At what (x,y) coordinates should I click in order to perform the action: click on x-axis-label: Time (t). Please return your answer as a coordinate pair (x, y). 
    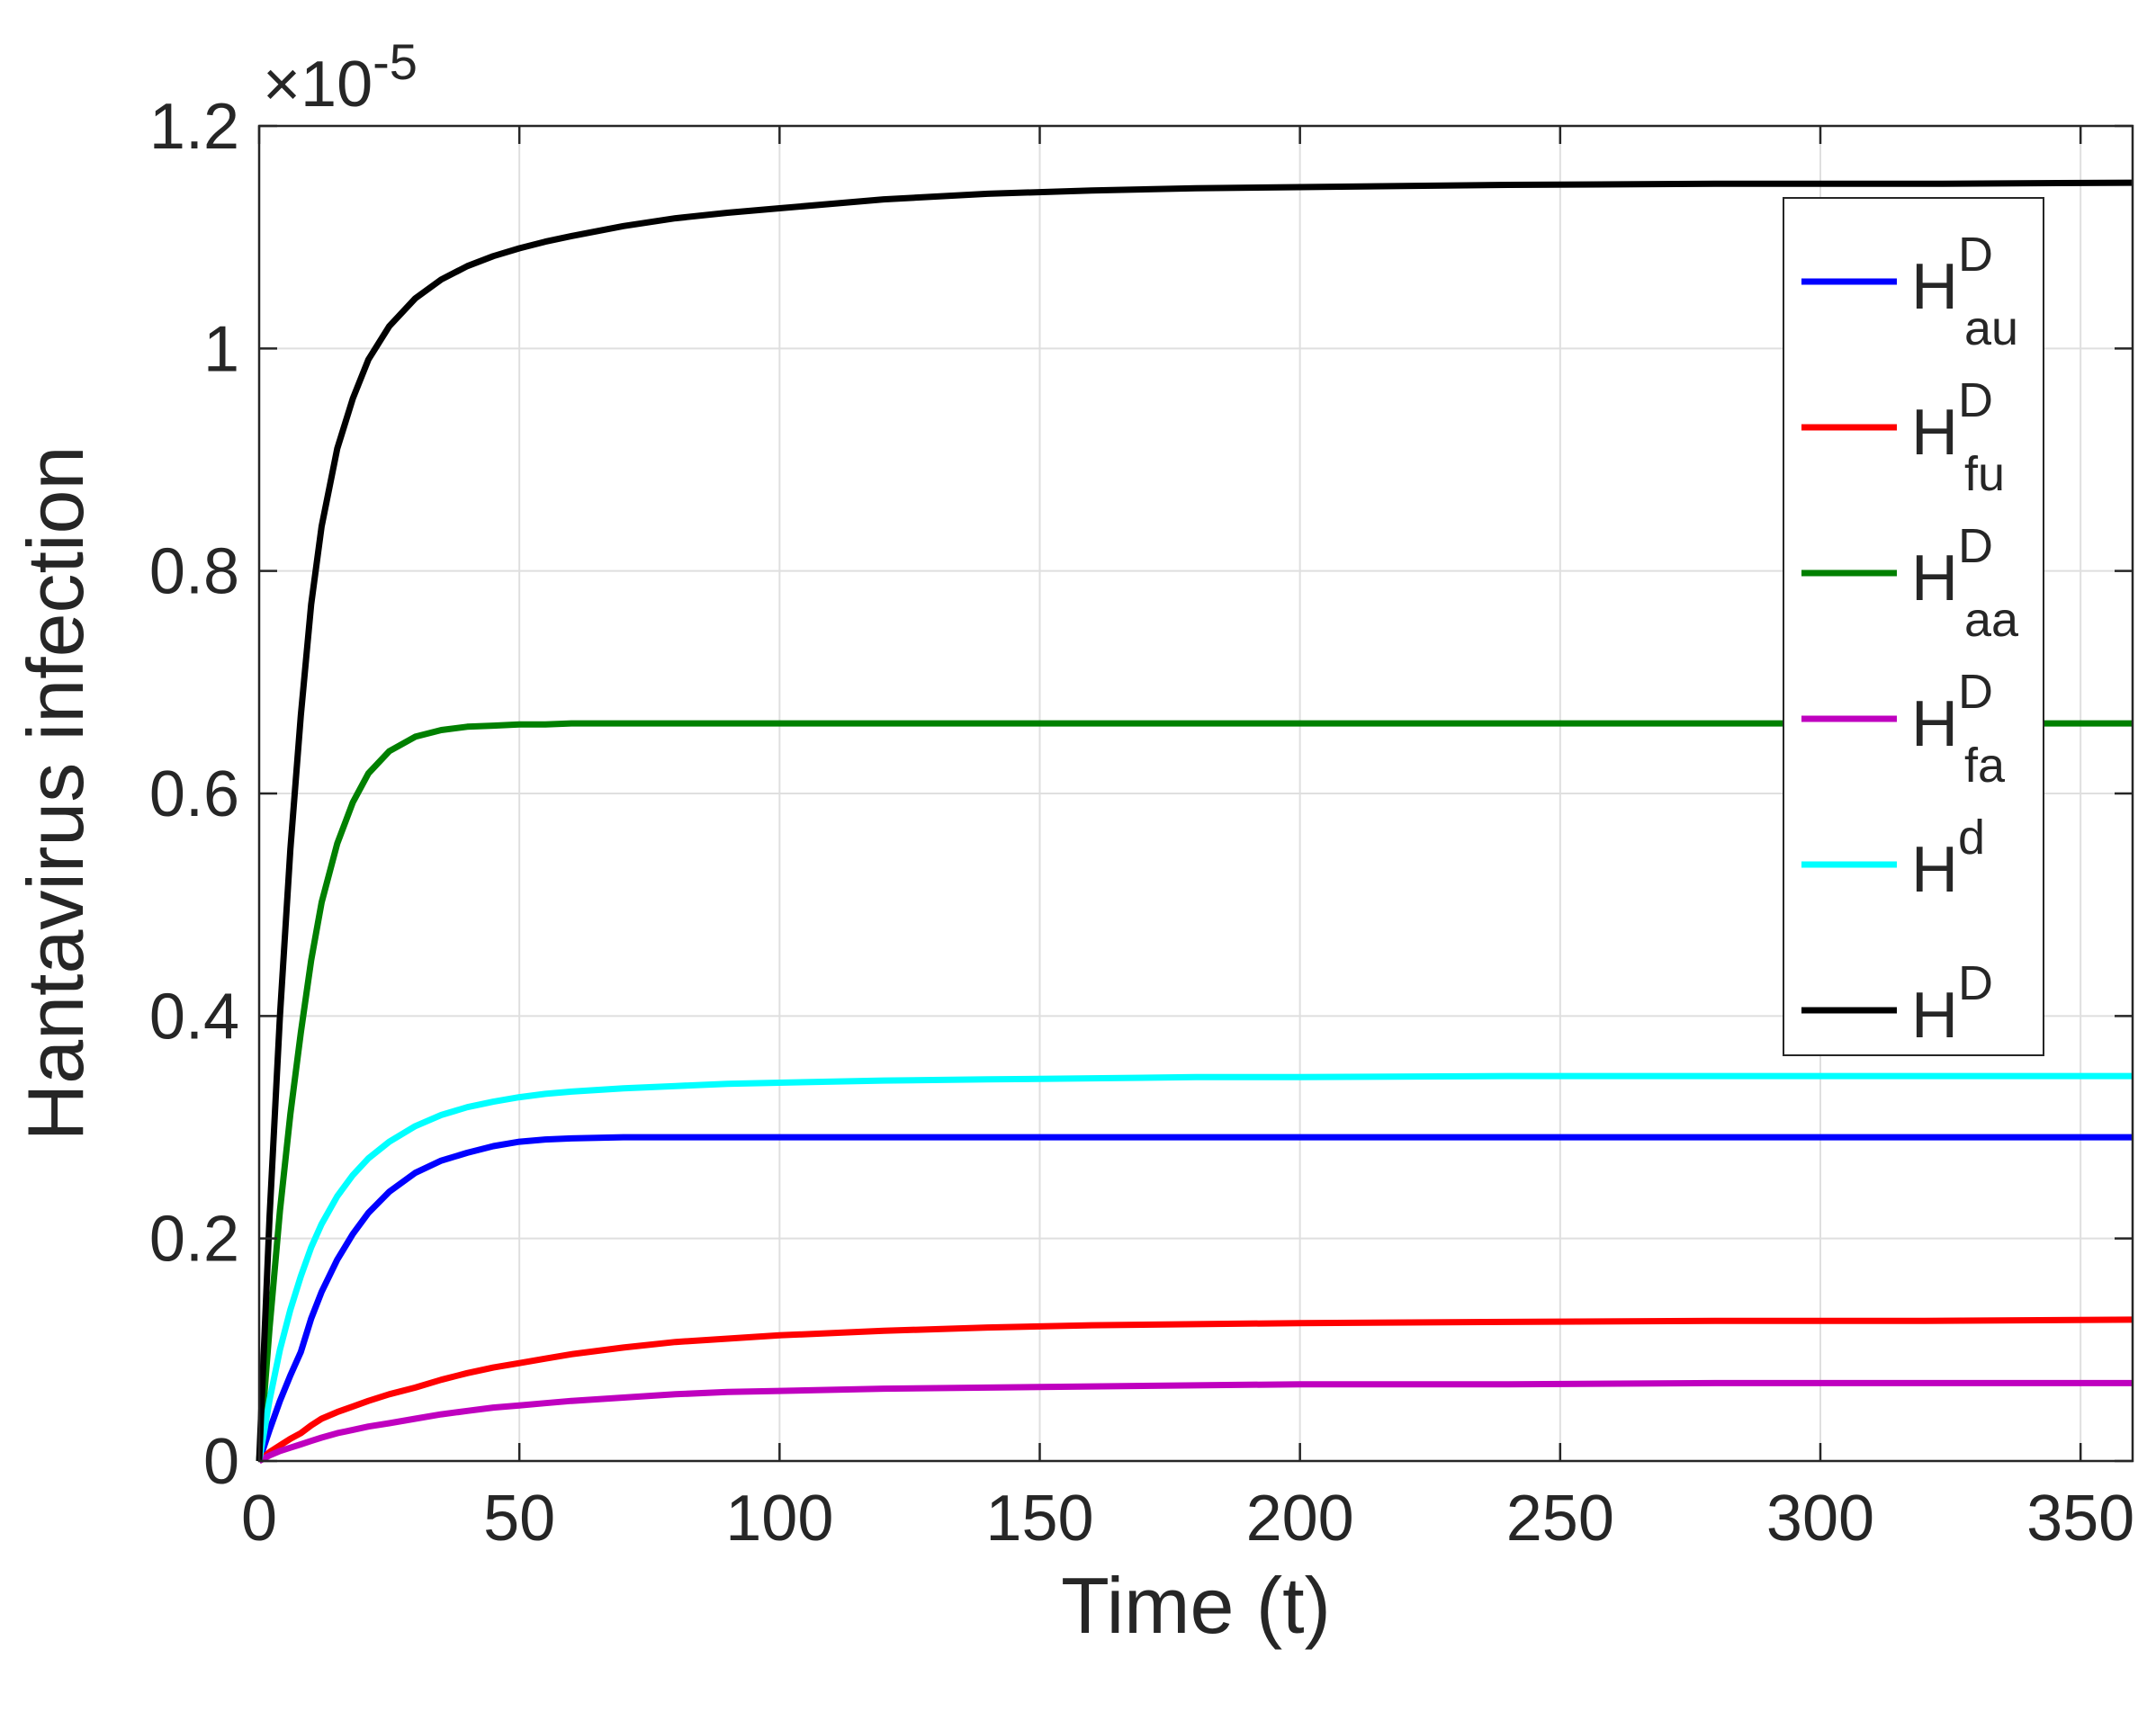
    Looking at the image, I should click on (1196, 1605).